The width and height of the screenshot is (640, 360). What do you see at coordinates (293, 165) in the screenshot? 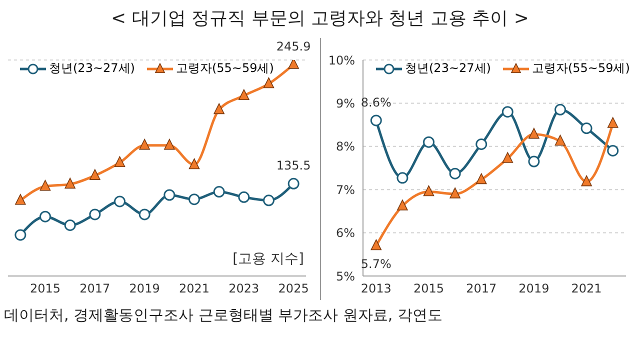
I see `data-label: 135.5` at bounding box center [293, 165].